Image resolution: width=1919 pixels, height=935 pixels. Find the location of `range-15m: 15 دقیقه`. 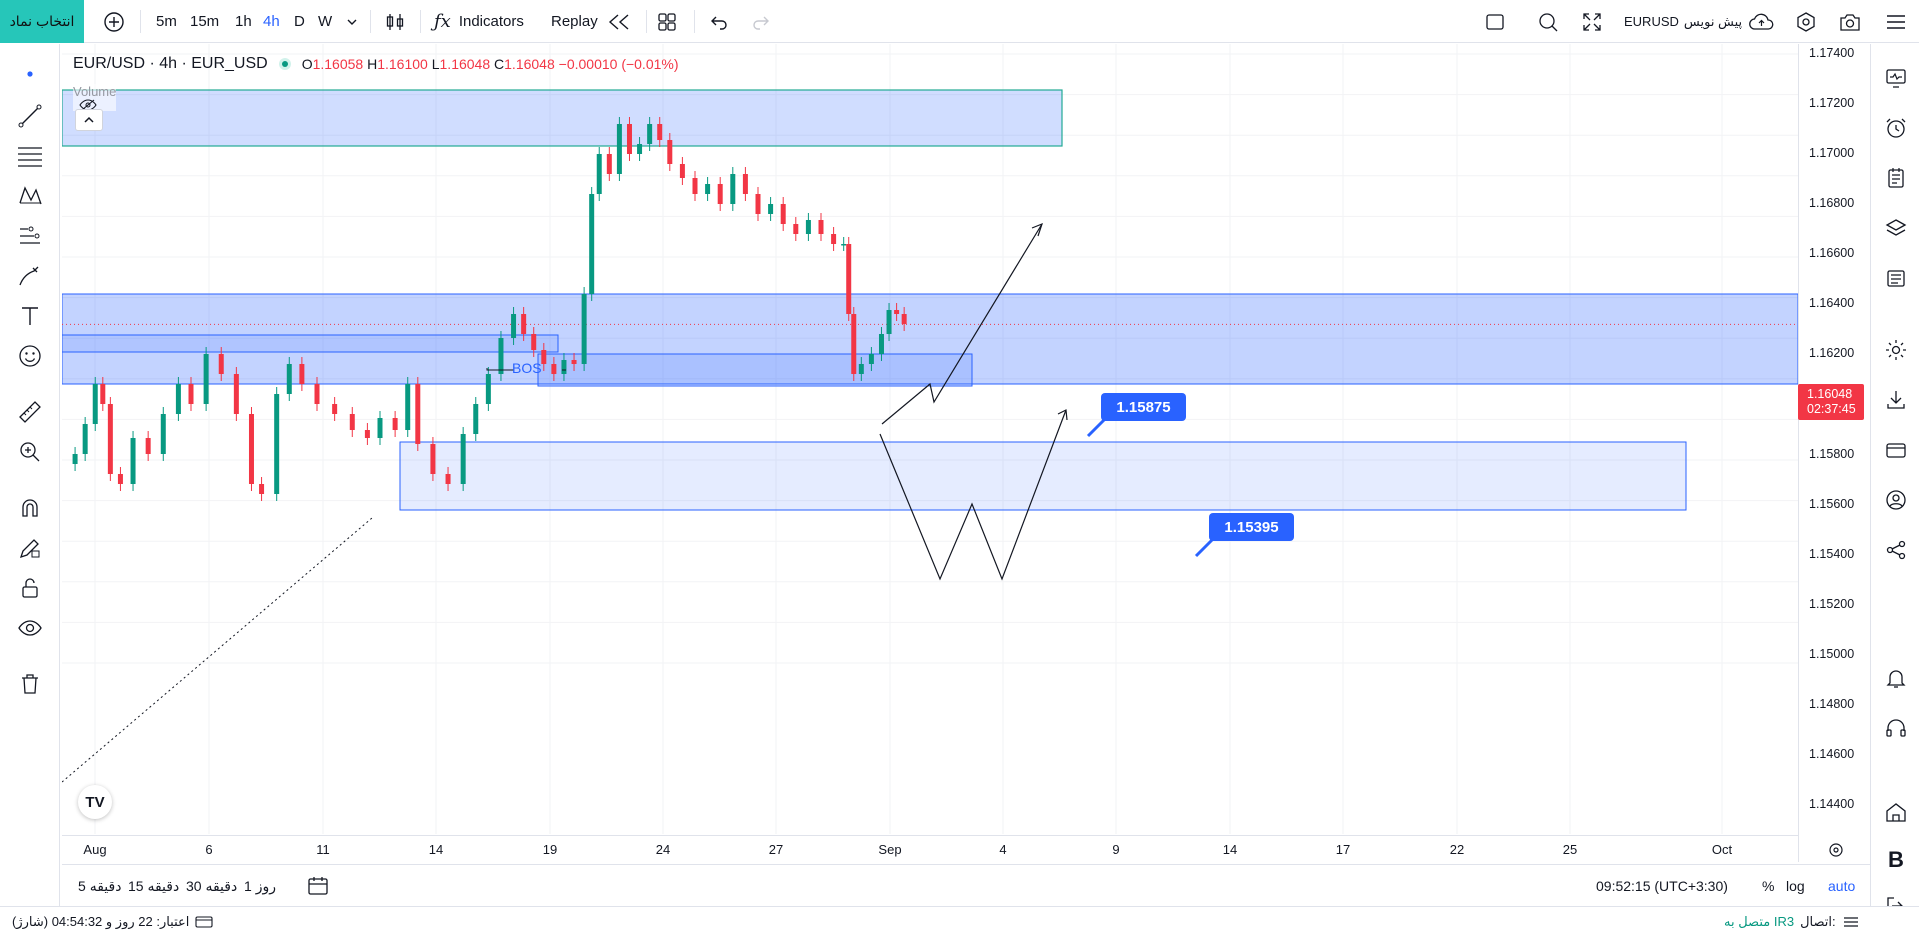

range-15m: 15 دقیقه is located at coordinates (154, 885).